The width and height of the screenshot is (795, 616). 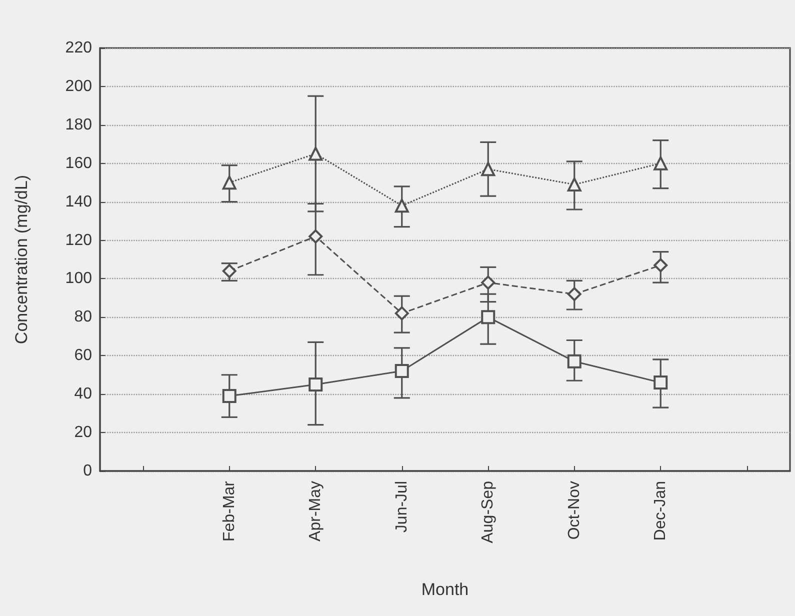 I want to click on x-tick-label: Oct-Nov, so click(x=574, y=510).